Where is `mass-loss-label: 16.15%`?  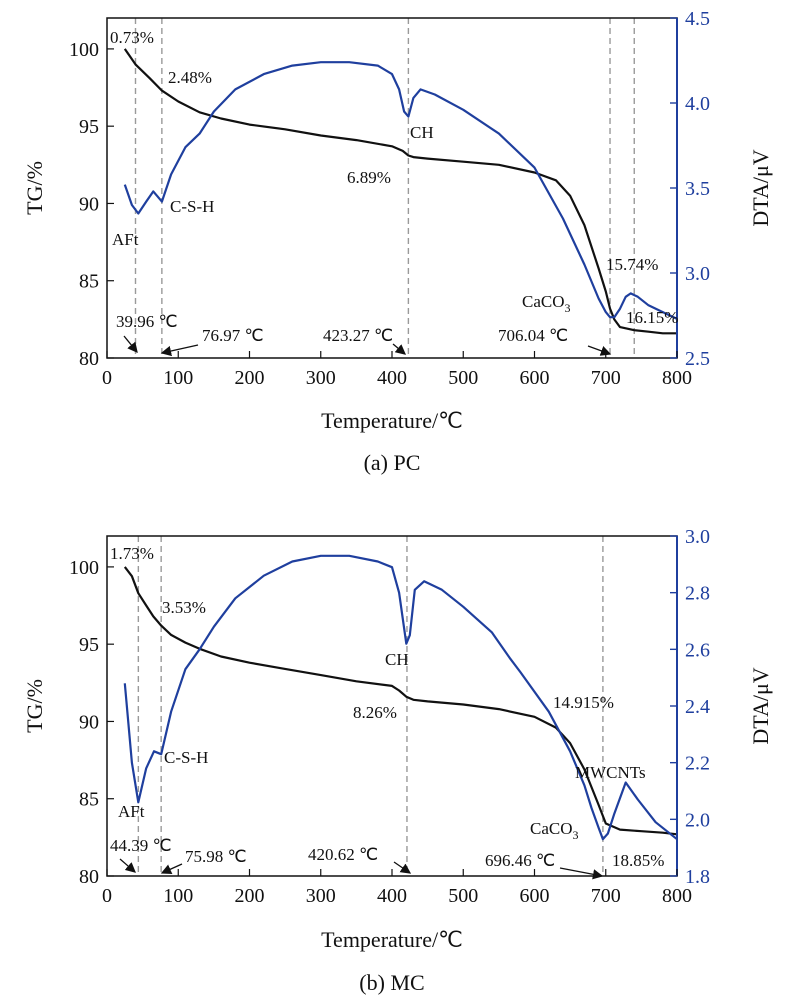
mass-loss-label: 16.15% is located at coordinates (652, 317).